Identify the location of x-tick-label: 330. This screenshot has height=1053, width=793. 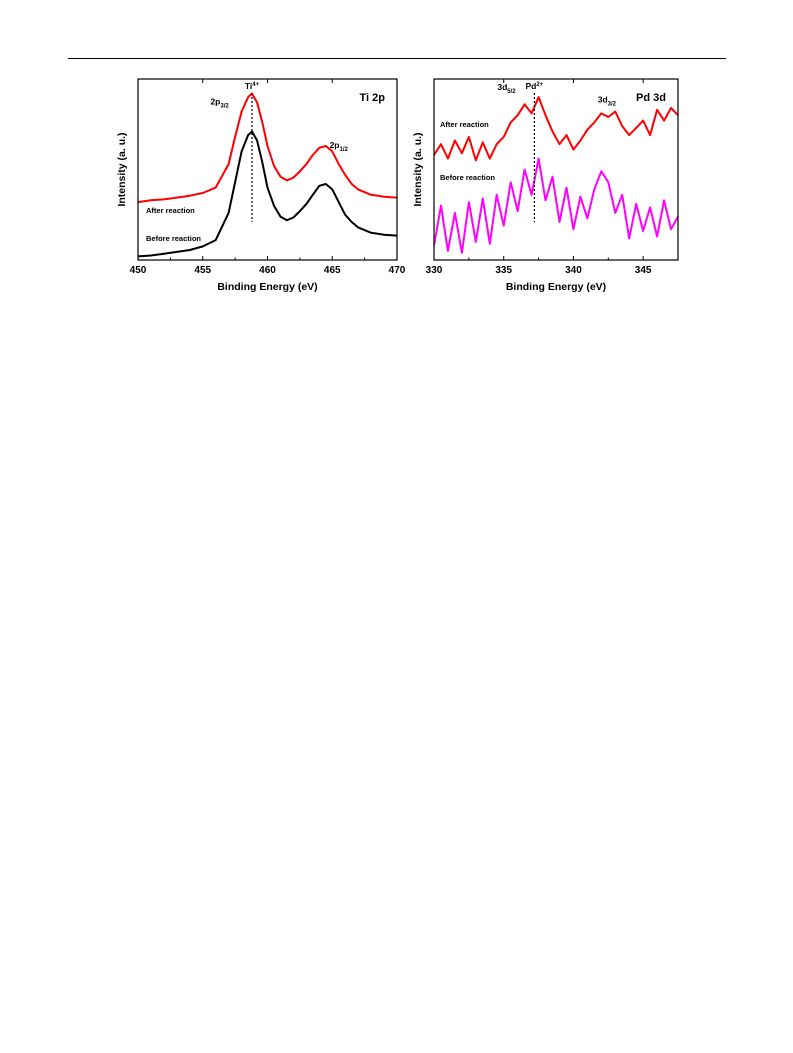
(434, 270).